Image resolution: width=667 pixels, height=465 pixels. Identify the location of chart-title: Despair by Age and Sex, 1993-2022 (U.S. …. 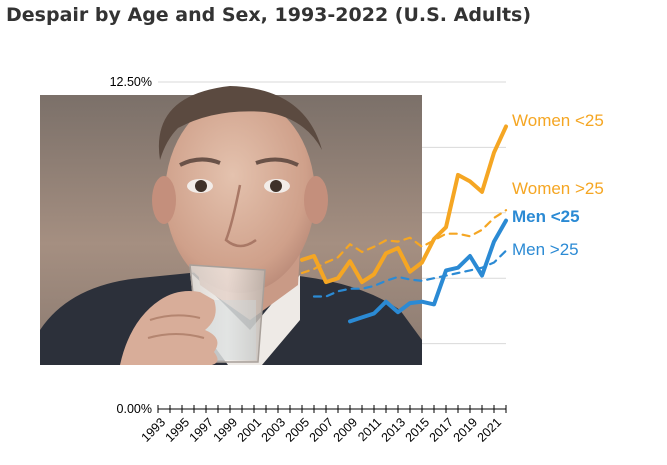
(269, 15).